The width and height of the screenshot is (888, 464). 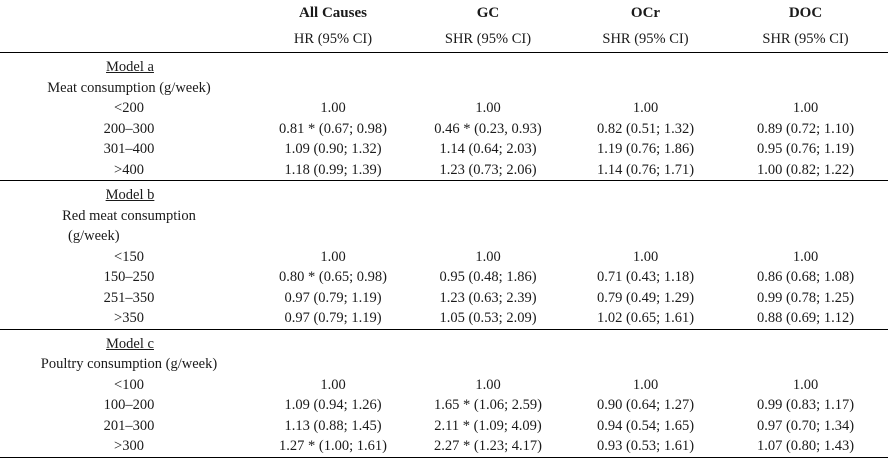 What do you see at coordinates (488, 13) in the screenshot?
I see `header-gc: GC` at bounding box center [488, 13].